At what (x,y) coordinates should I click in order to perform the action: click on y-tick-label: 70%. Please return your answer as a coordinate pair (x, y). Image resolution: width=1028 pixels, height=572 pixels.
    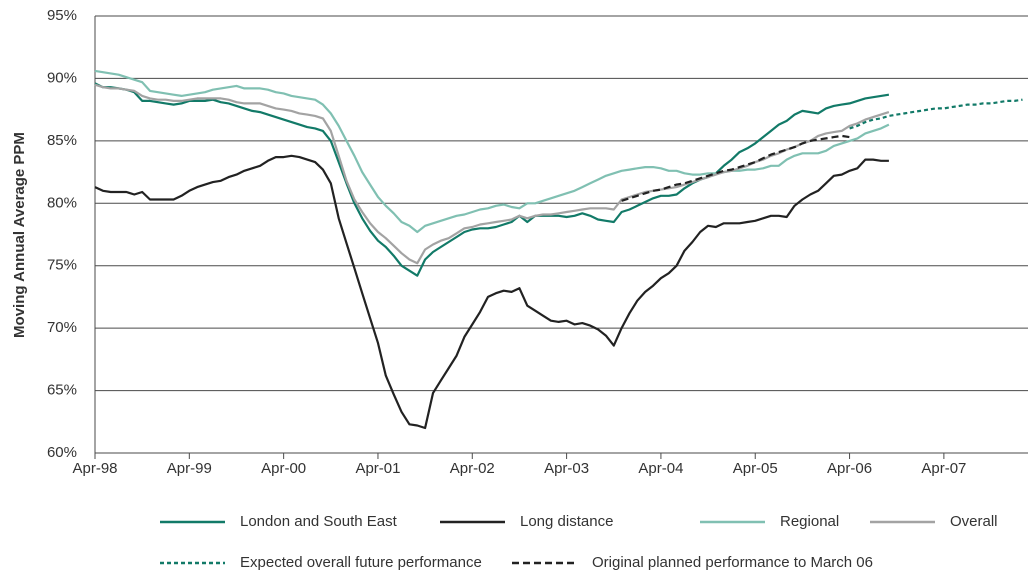
    Looking at the image, I should click on (62, 327).